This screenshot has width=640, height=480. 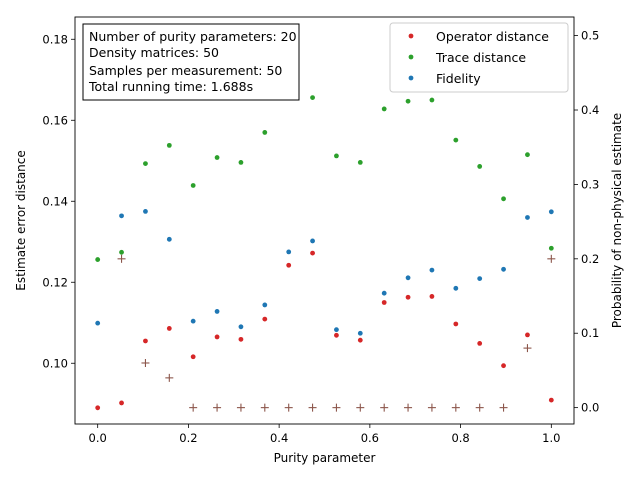 I want to click on y-tick-label-1: 0.12, so click(x=55, y=282).